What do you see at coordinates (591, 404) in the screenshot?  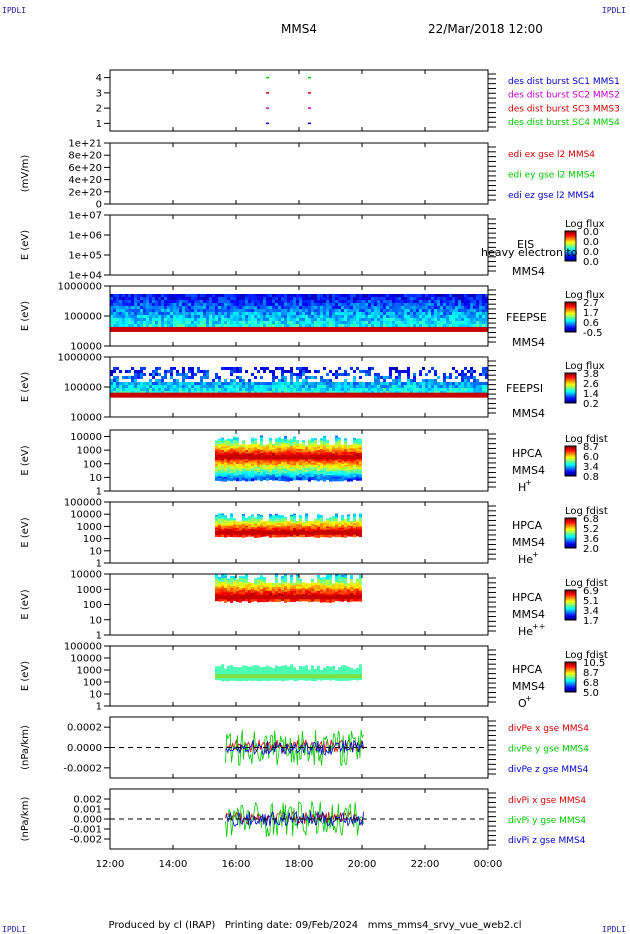 I see `colorbar-tick-label: 0.2` at bounding box center [591, 404].